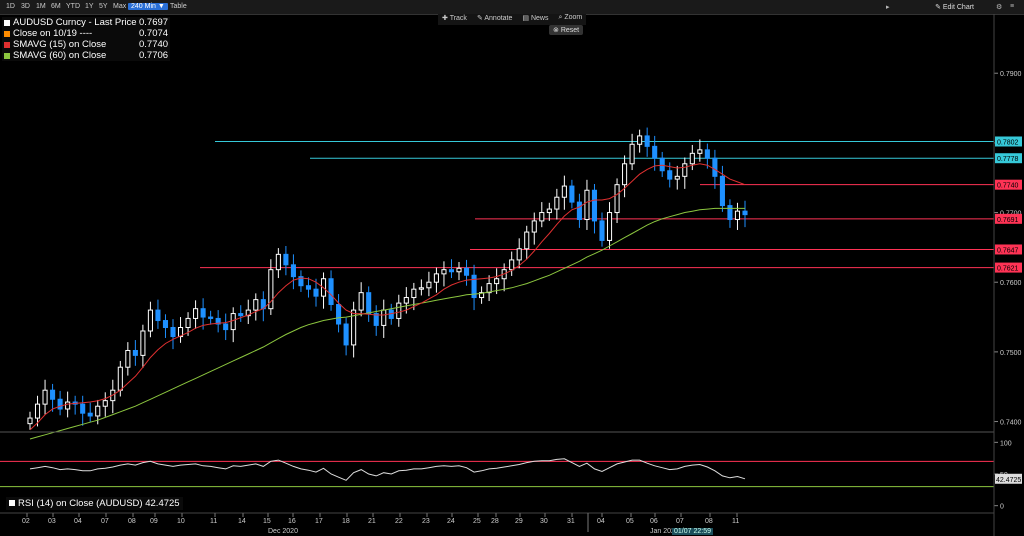  I want to click on play-icon: ▸, so click(888, 7).